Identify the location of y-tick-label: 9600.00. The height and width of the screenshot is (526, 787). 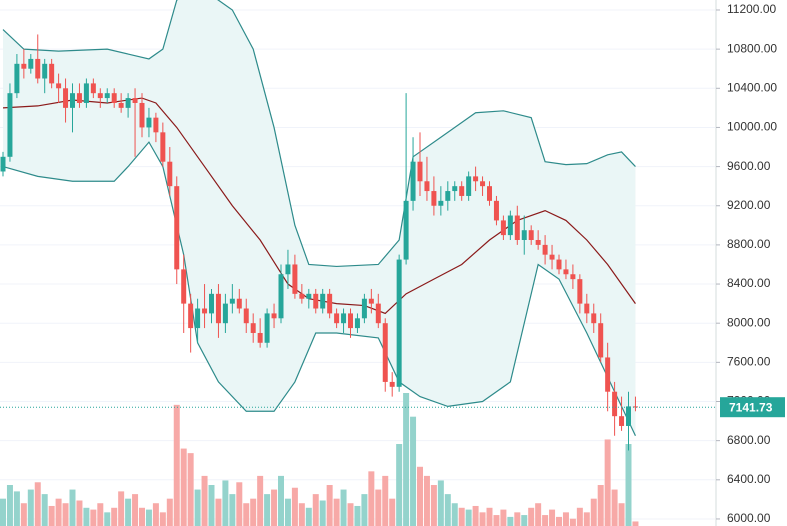
(749, 166).